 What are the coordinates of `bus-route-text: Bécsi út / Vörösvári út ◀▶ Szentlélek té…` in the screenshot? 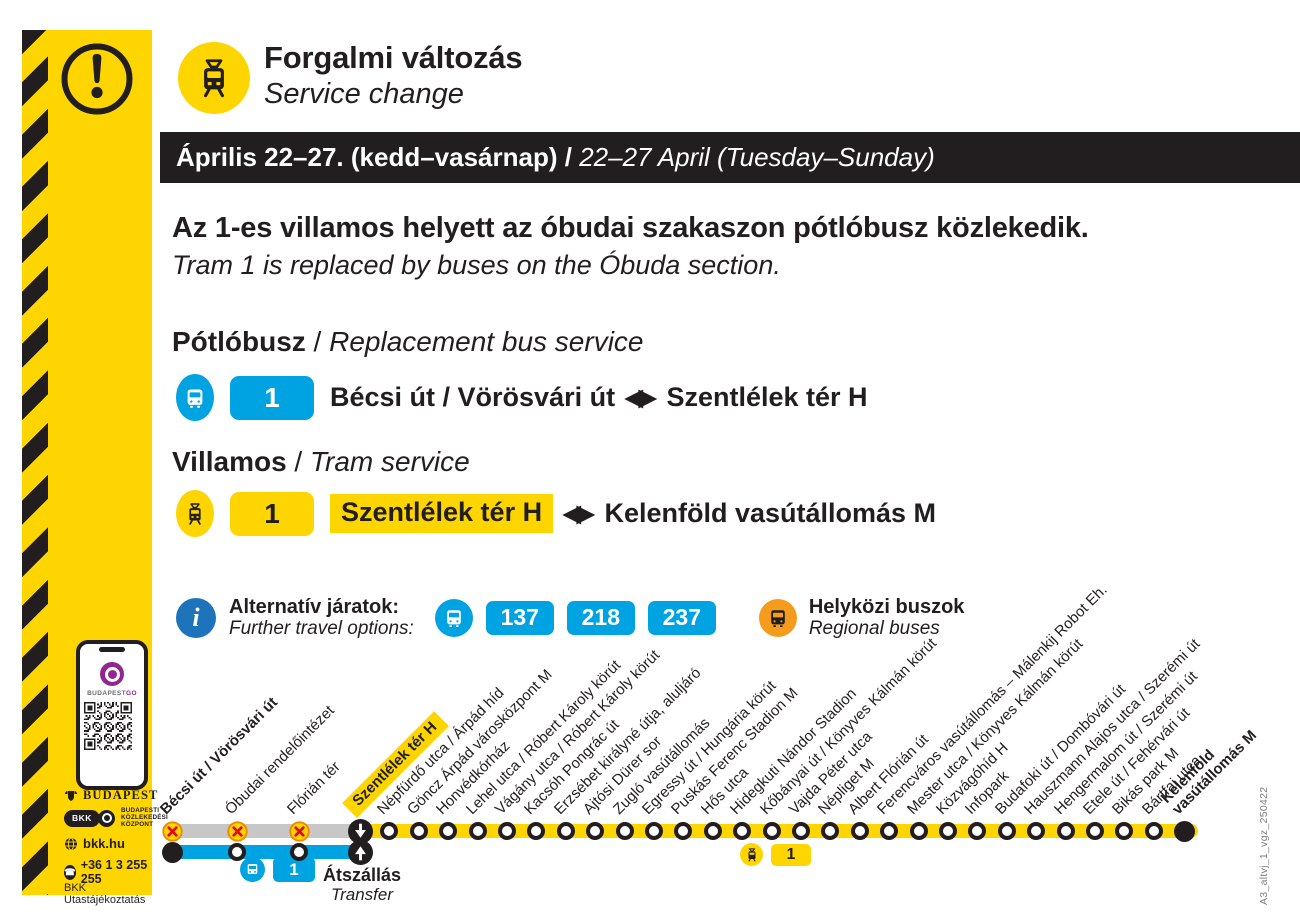 It's located at (599, 397).